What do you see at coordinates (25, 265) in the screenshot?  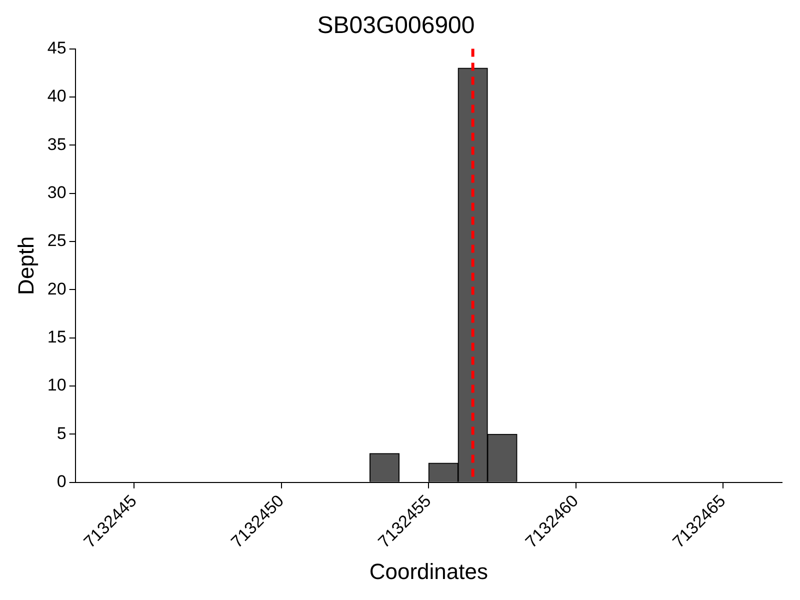 I see `y-axis-title: Depth` at bounding box center [25, 265].